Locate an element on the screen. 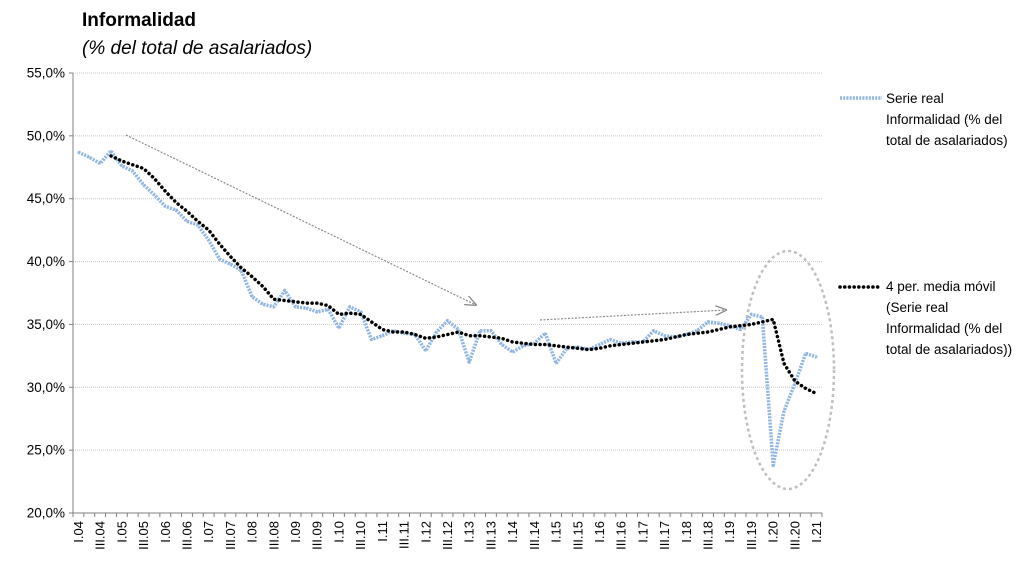  x-tick-label: III.17 is located at coordinates (664, 535).